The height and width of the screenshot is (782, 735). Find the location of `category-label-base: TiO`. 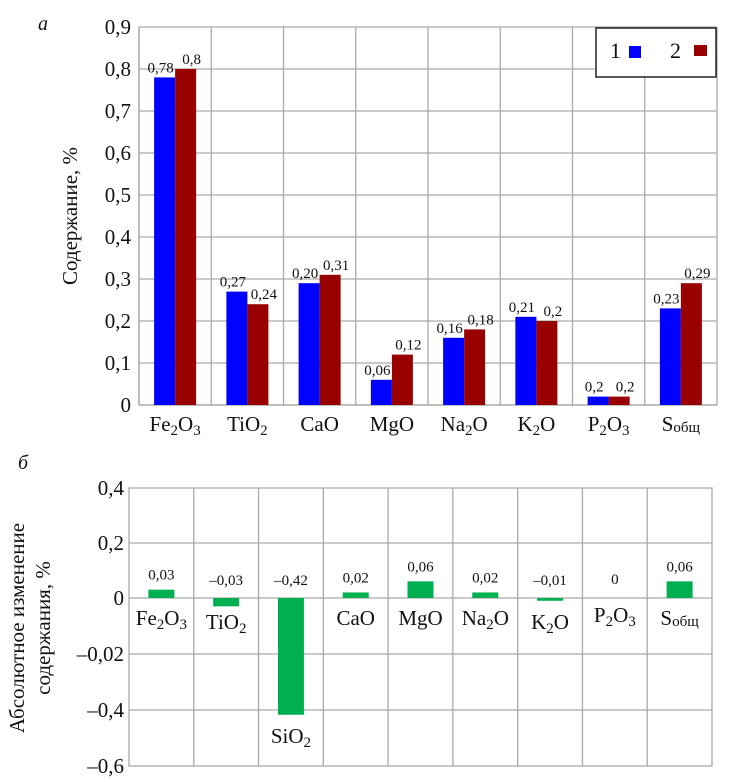

category-label-base: TiO is located at coordinates (222, 622).